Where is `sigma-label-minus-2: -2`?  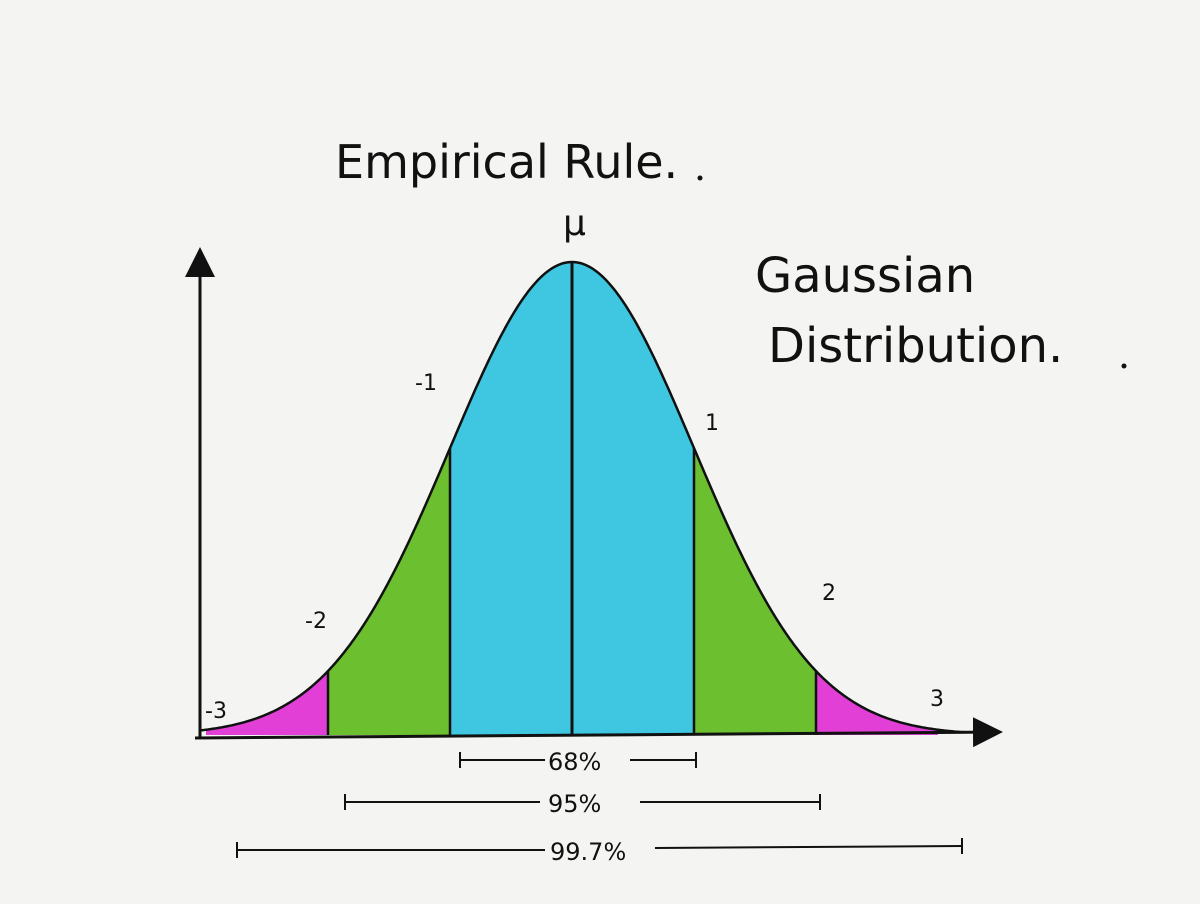
sigma-label-minus-2: -2 is located at coordinates (316, 621).